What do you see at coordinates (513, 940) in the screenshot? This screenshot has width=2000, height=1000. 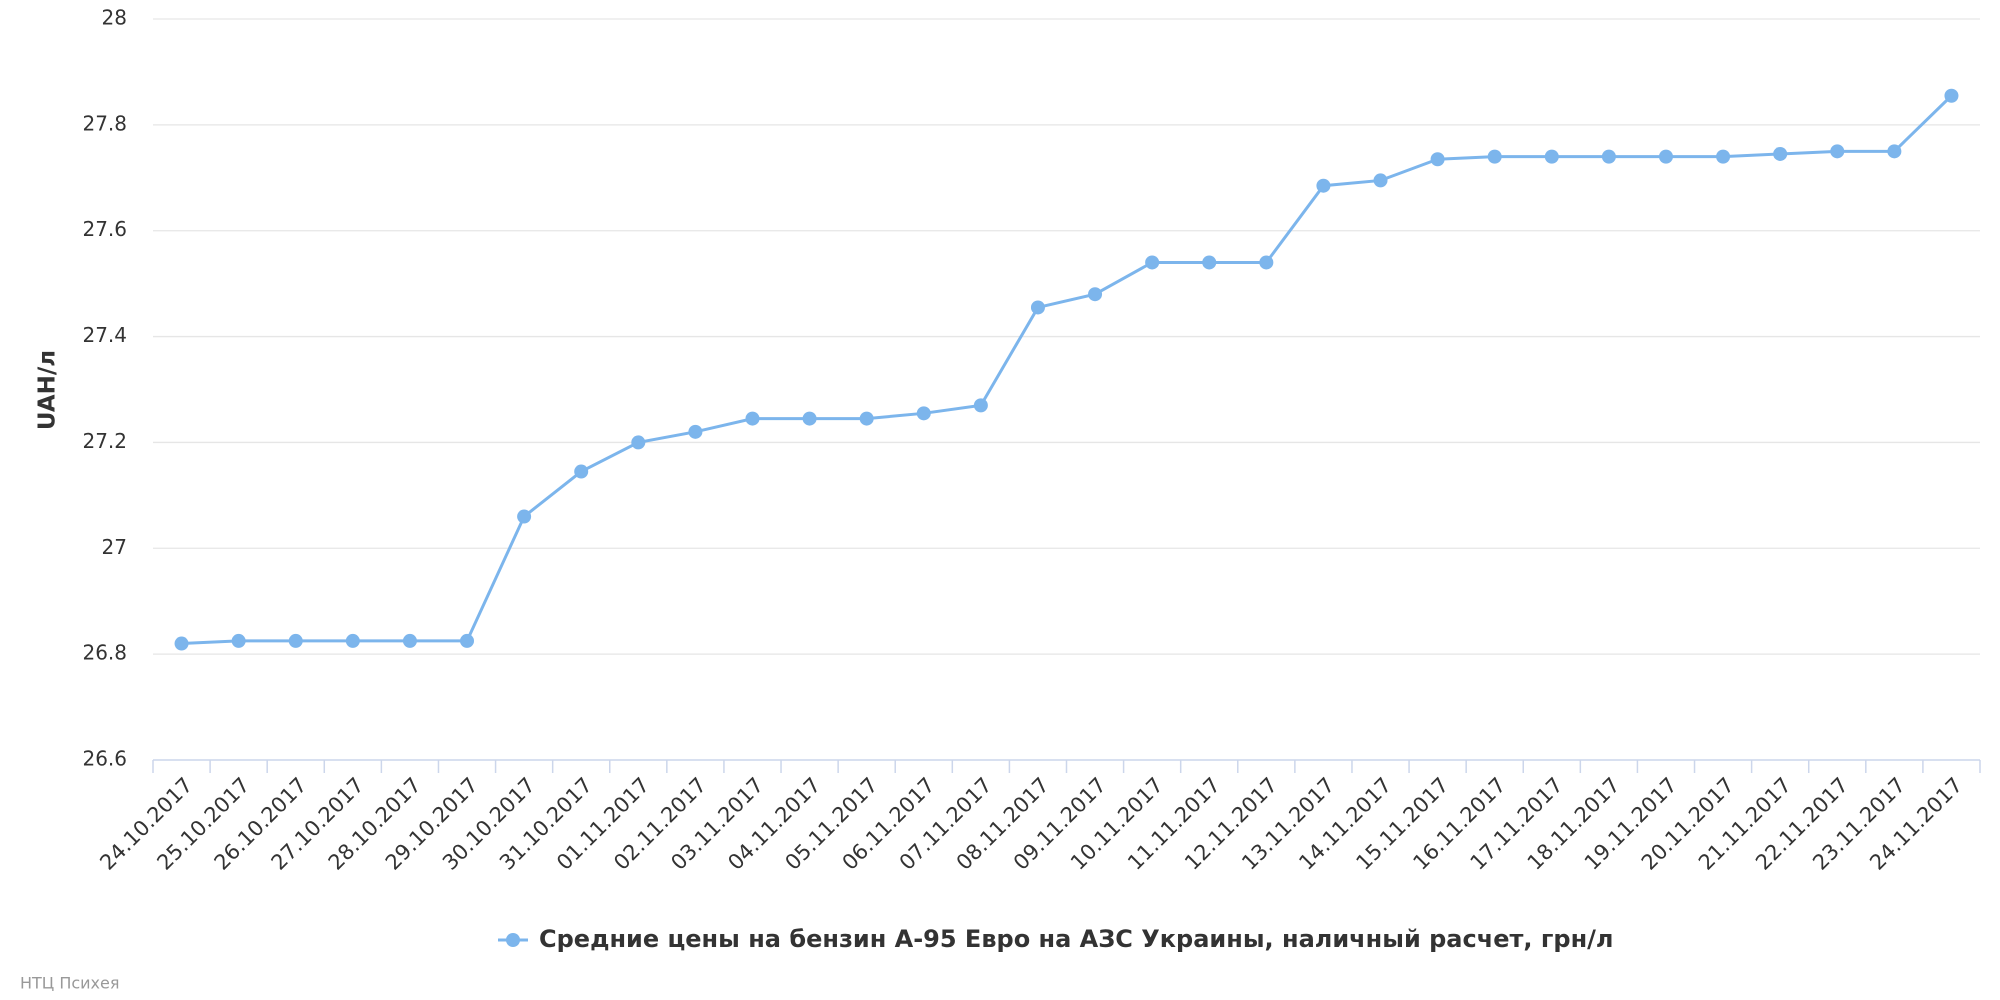 I see `legend-marker` at bounding box center [513, 940].